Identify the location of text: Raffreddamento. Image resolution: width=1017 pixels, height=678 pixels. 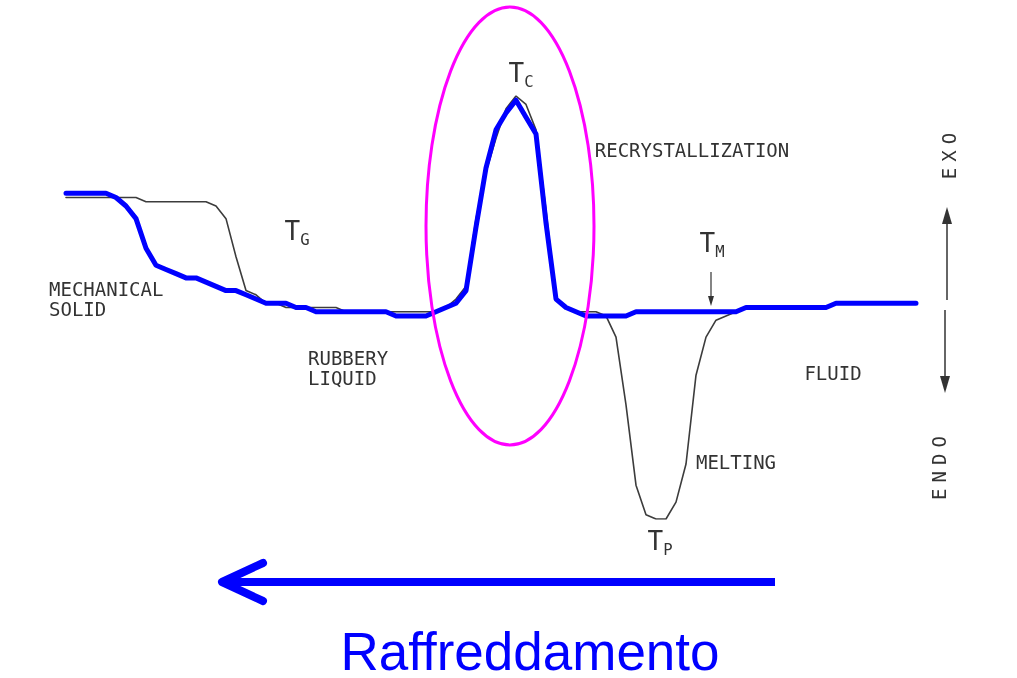
(530, 650).